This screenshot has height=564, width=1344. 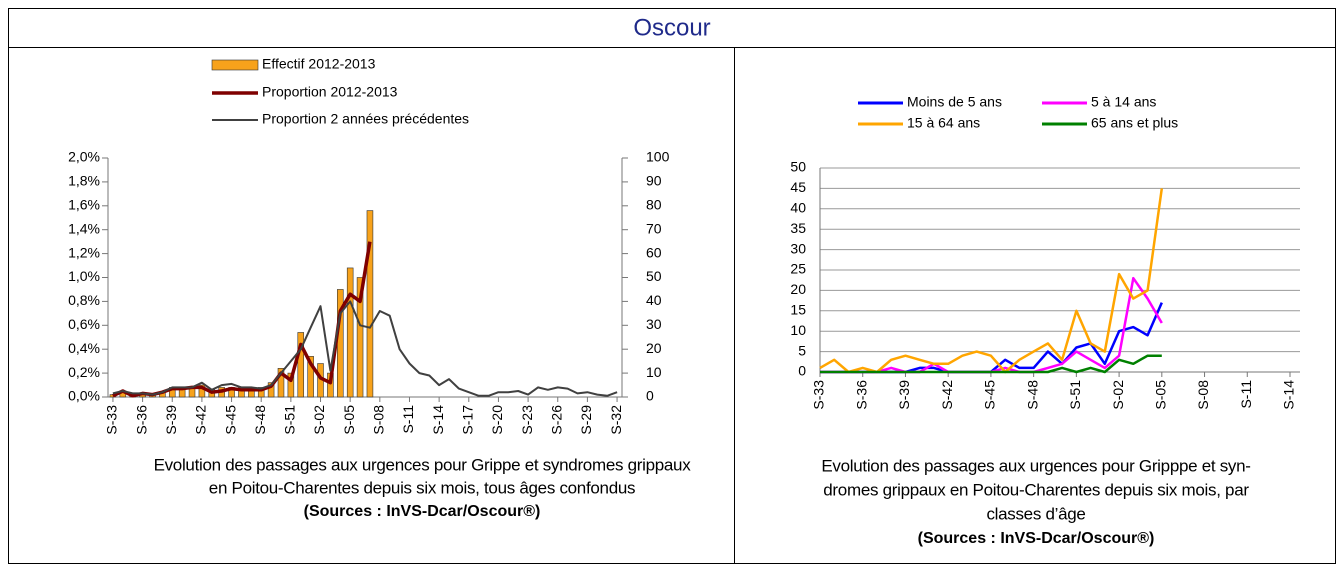 What do you see at coordinates (654, 348) in the screenshot?
I see `y2-tick-label: 20` at bounding box center [654, 348].